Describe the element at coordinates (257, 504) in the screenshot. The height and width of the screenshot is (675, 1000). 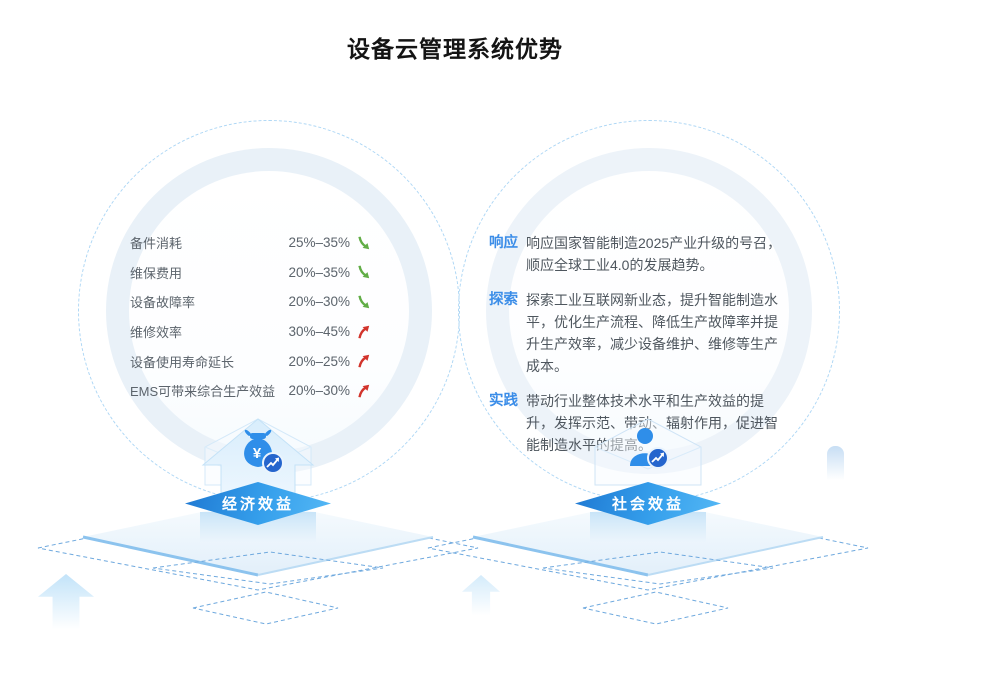
I see `economic-banner-label: 经济效益` at that location.